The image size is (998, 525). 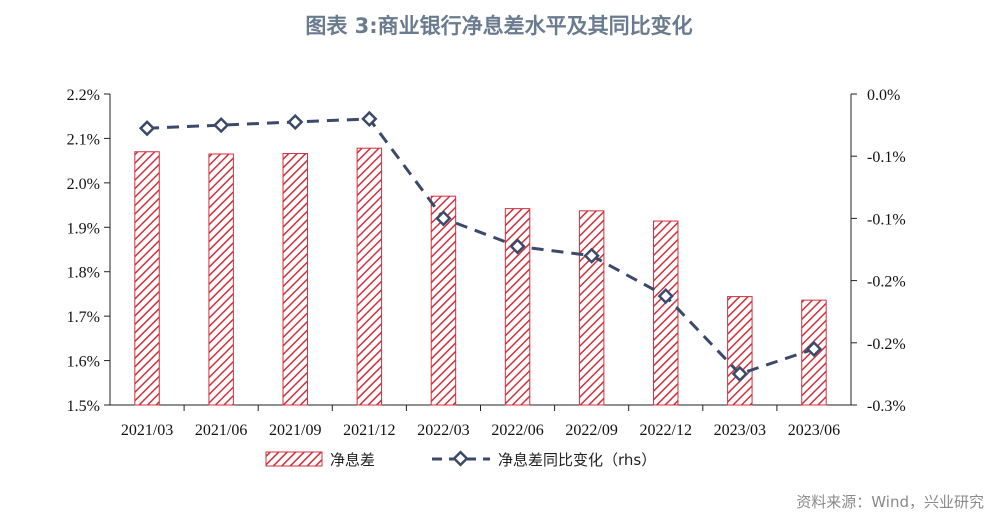 I want to click on left-tick-label: 1.9%, so click(x=83, y=228).